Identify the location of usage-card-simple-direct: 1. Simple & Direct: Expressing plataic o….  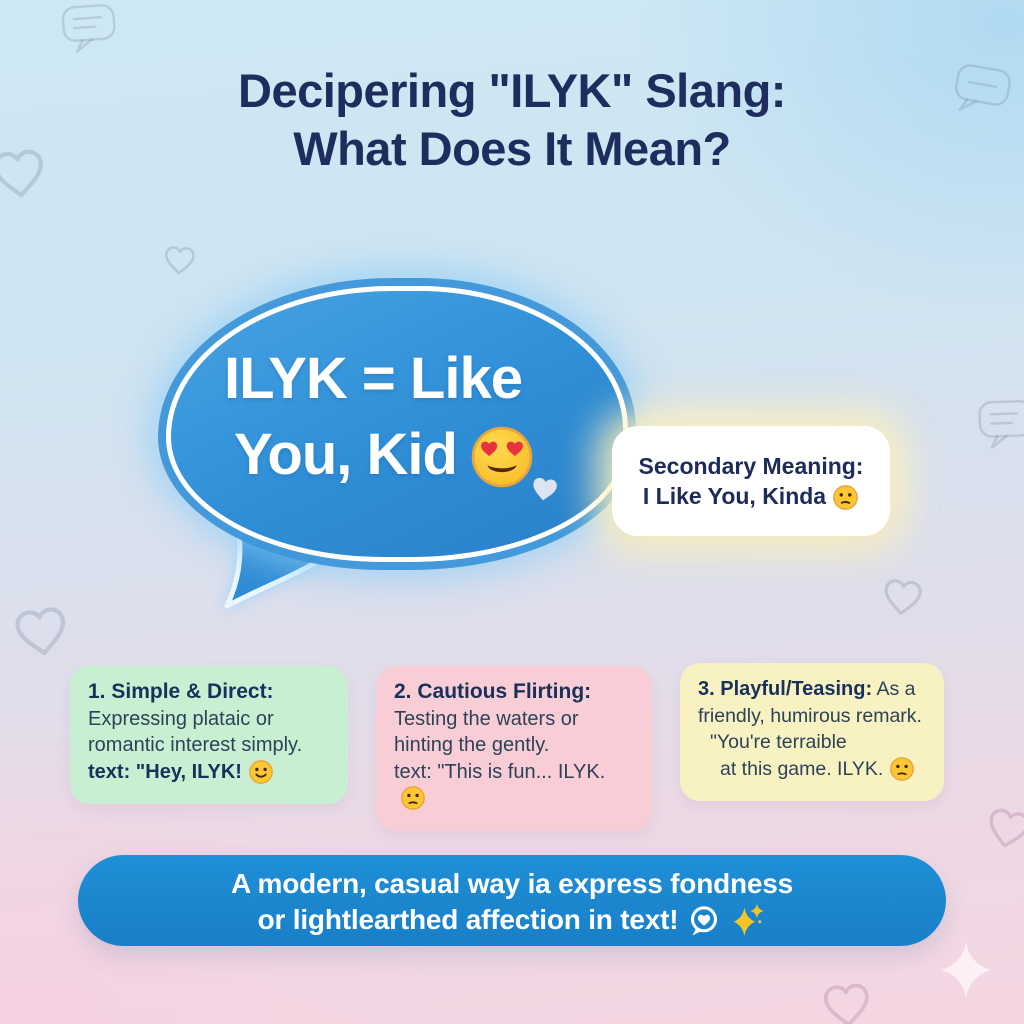
(209, 735).